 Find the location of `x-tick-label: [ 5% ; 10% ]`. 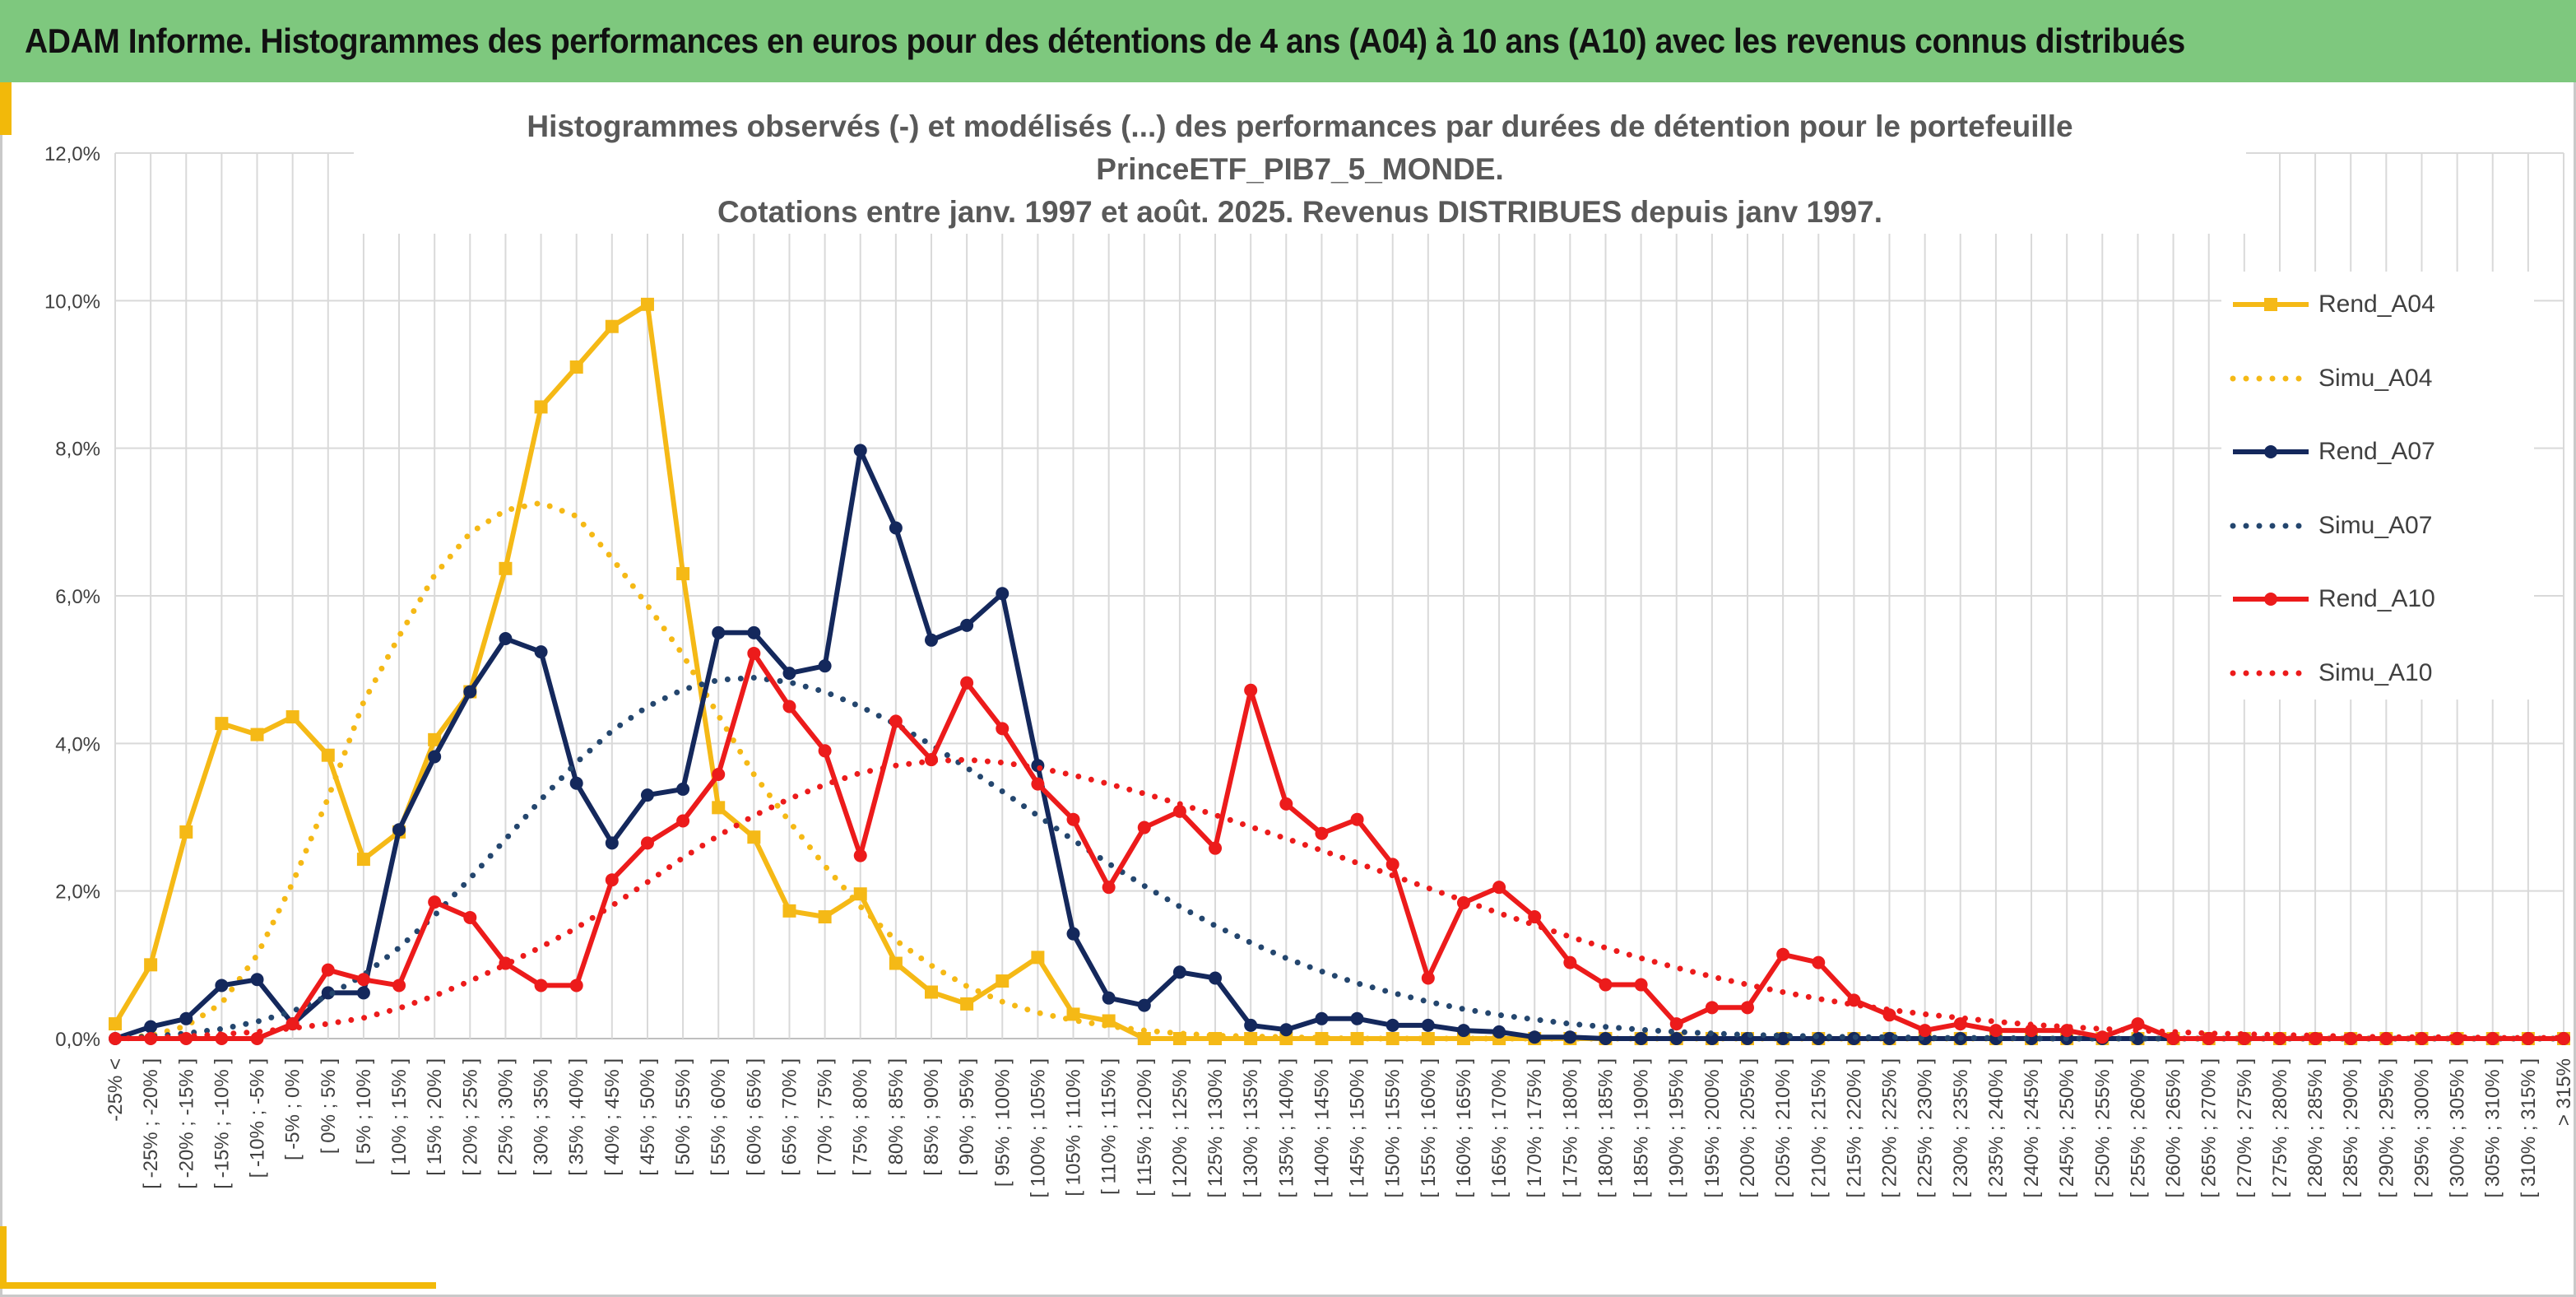

x-tick-label: [ 5% ; 10% ] is located at coordinates (364, 1111).